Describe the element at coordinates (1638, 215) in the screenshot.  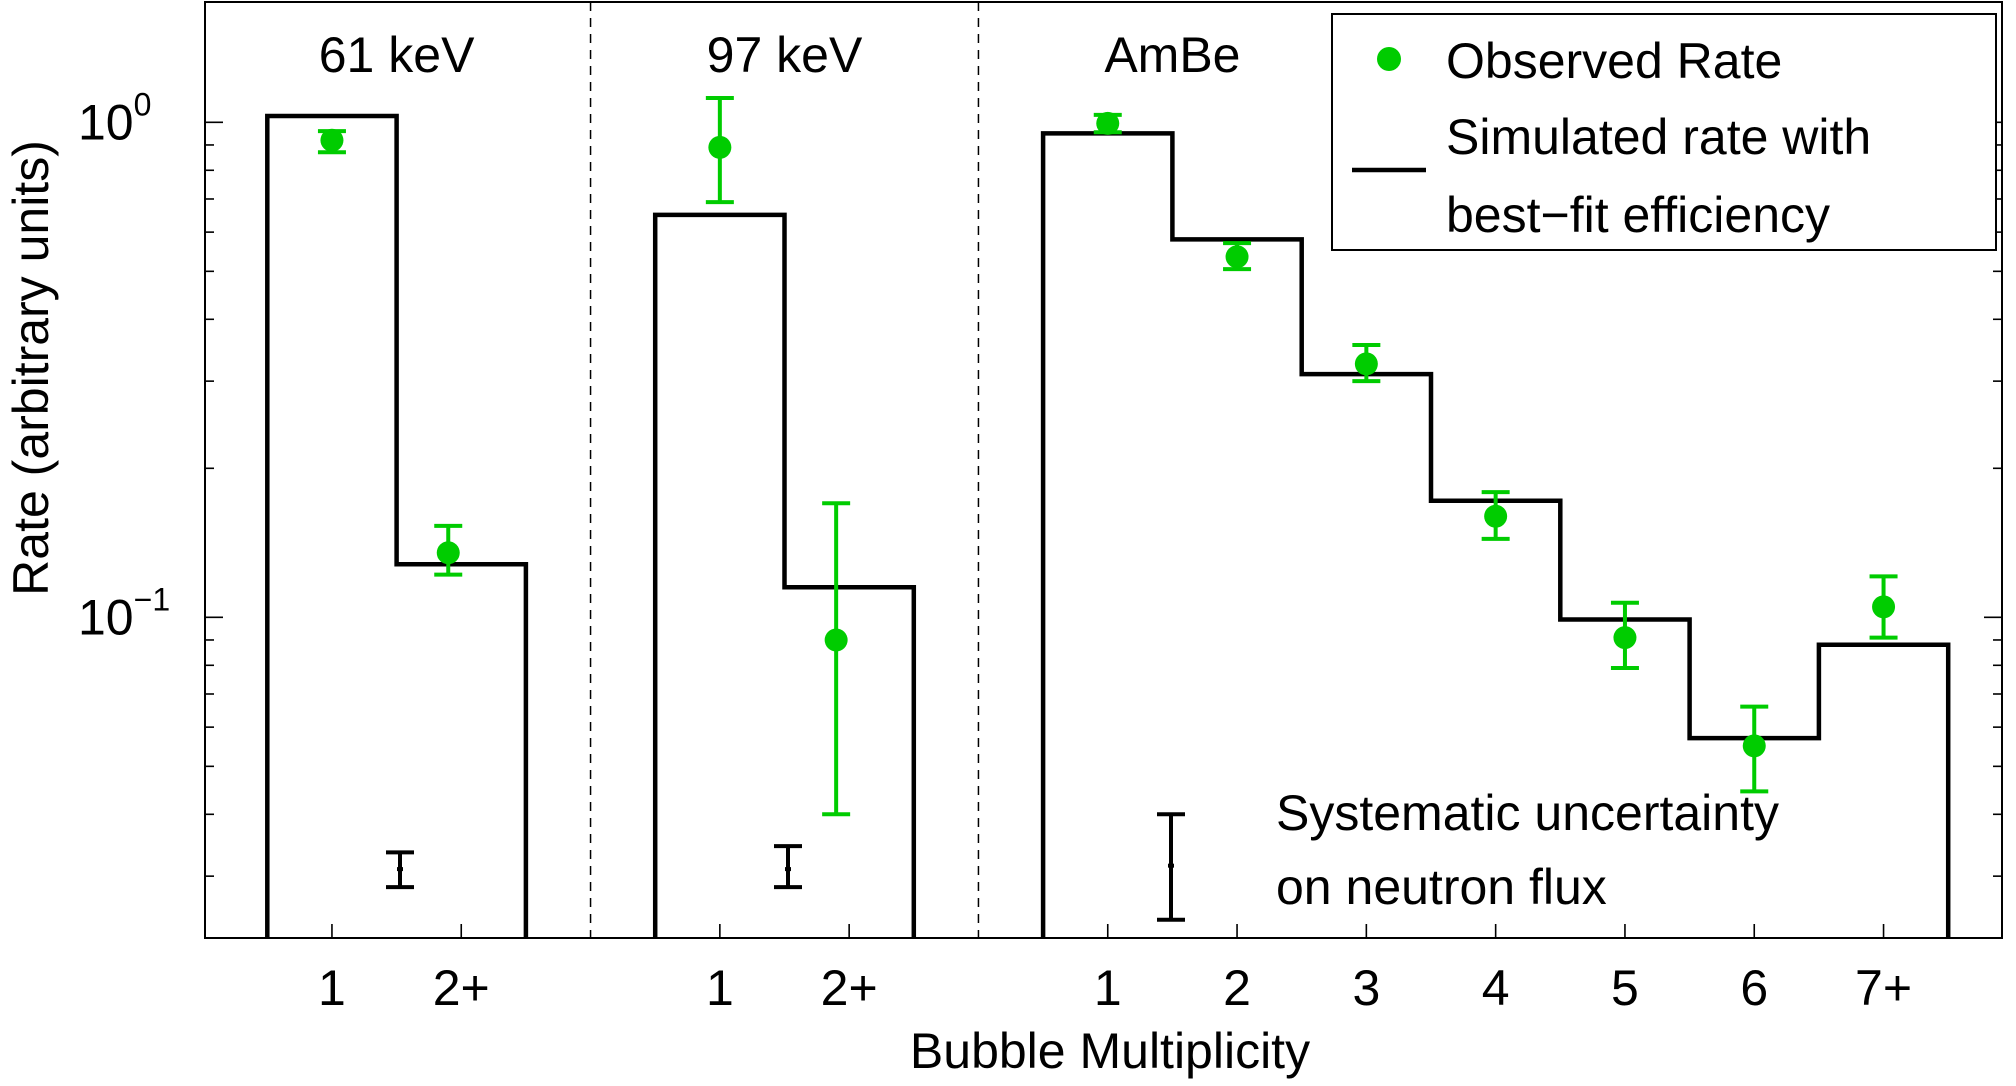
I see `legend-label-simulated: best−fit efficiency` at that location.